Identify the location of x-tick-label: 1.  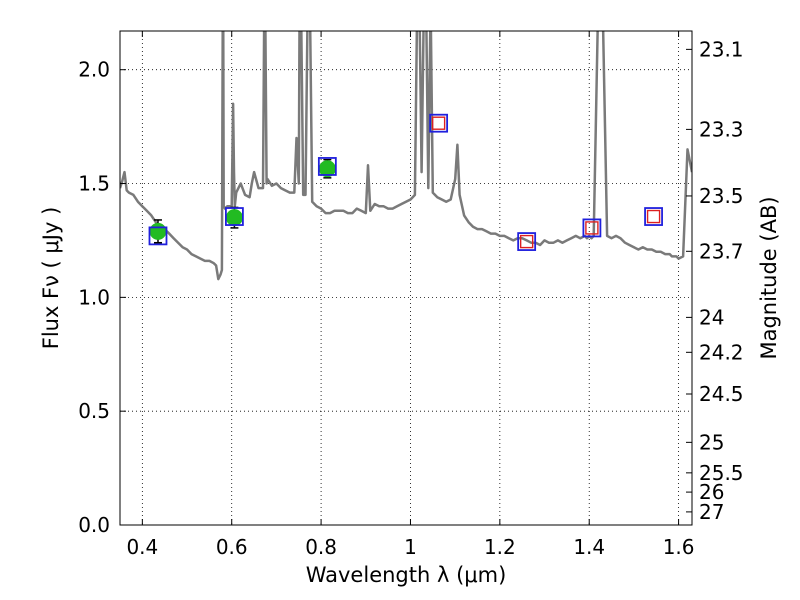
(410, 547).